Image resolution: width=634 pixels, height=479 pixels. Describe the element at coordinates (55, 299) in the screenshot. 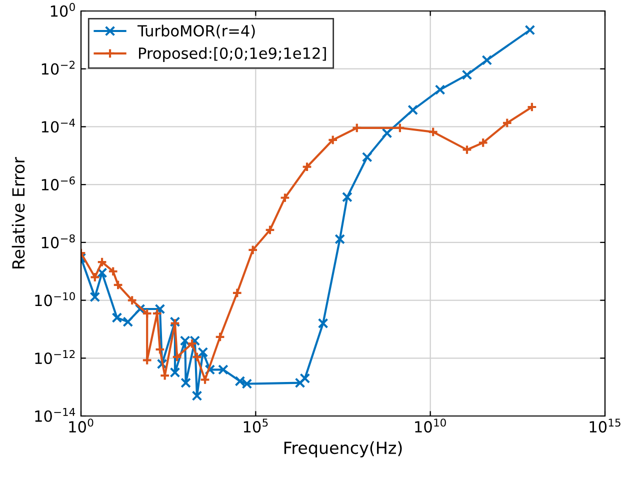

I see `y-tick-label: 10$^{−10}$` at that location.